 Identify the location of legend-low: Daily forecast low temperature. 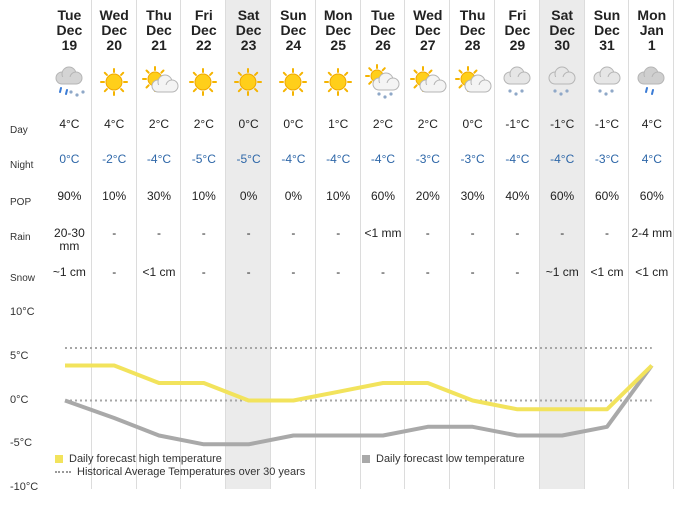
(443, 459).